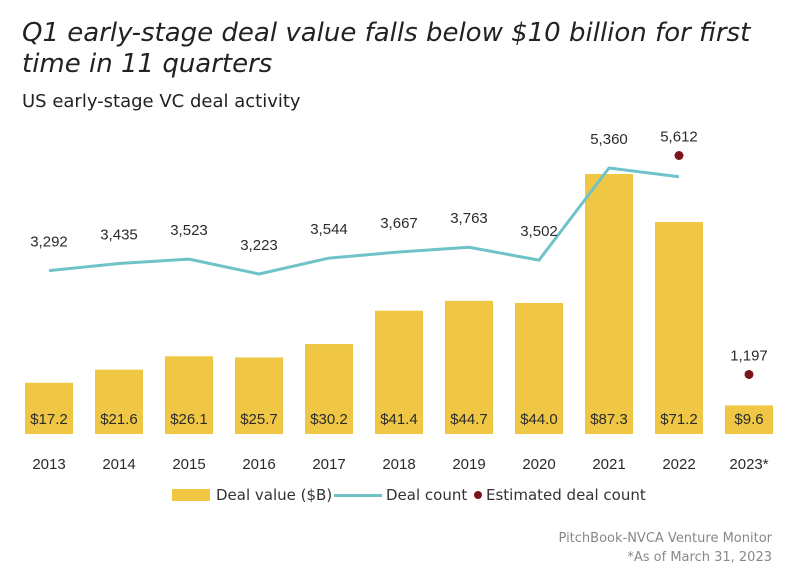 Image resolution: width=800 pixels, height=578 pixels. Describe the element at coordinates (258, 464) in the screenshot. I see `x-tick-label: 2016` at that location.